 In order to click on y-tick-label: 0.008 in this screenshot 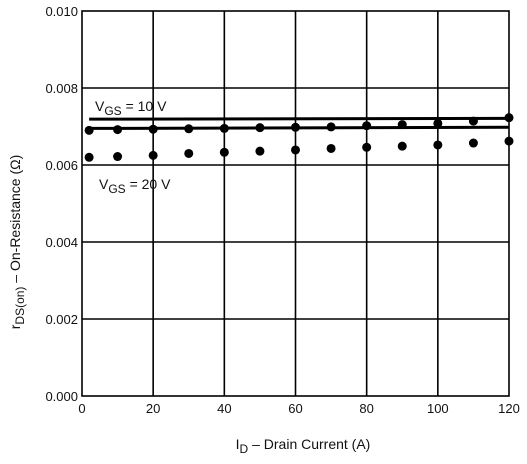, I will do `click(61, 88)`.